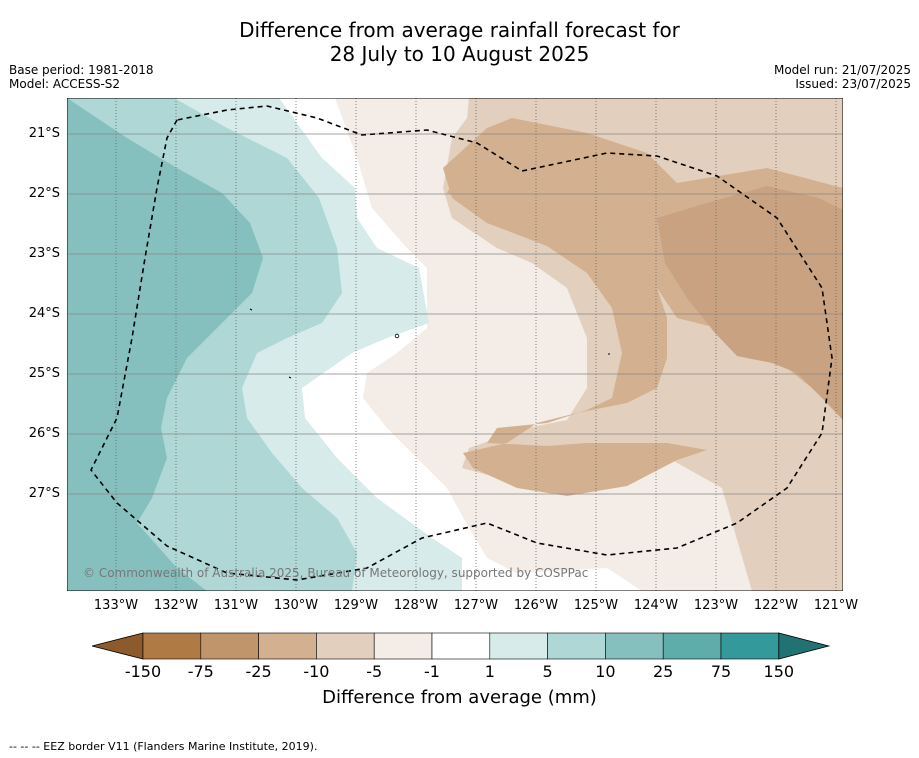 Image resolution: width=919 pixels, height=758 pixels. I want to click on lat-label: 26°S, so click(44, 433).